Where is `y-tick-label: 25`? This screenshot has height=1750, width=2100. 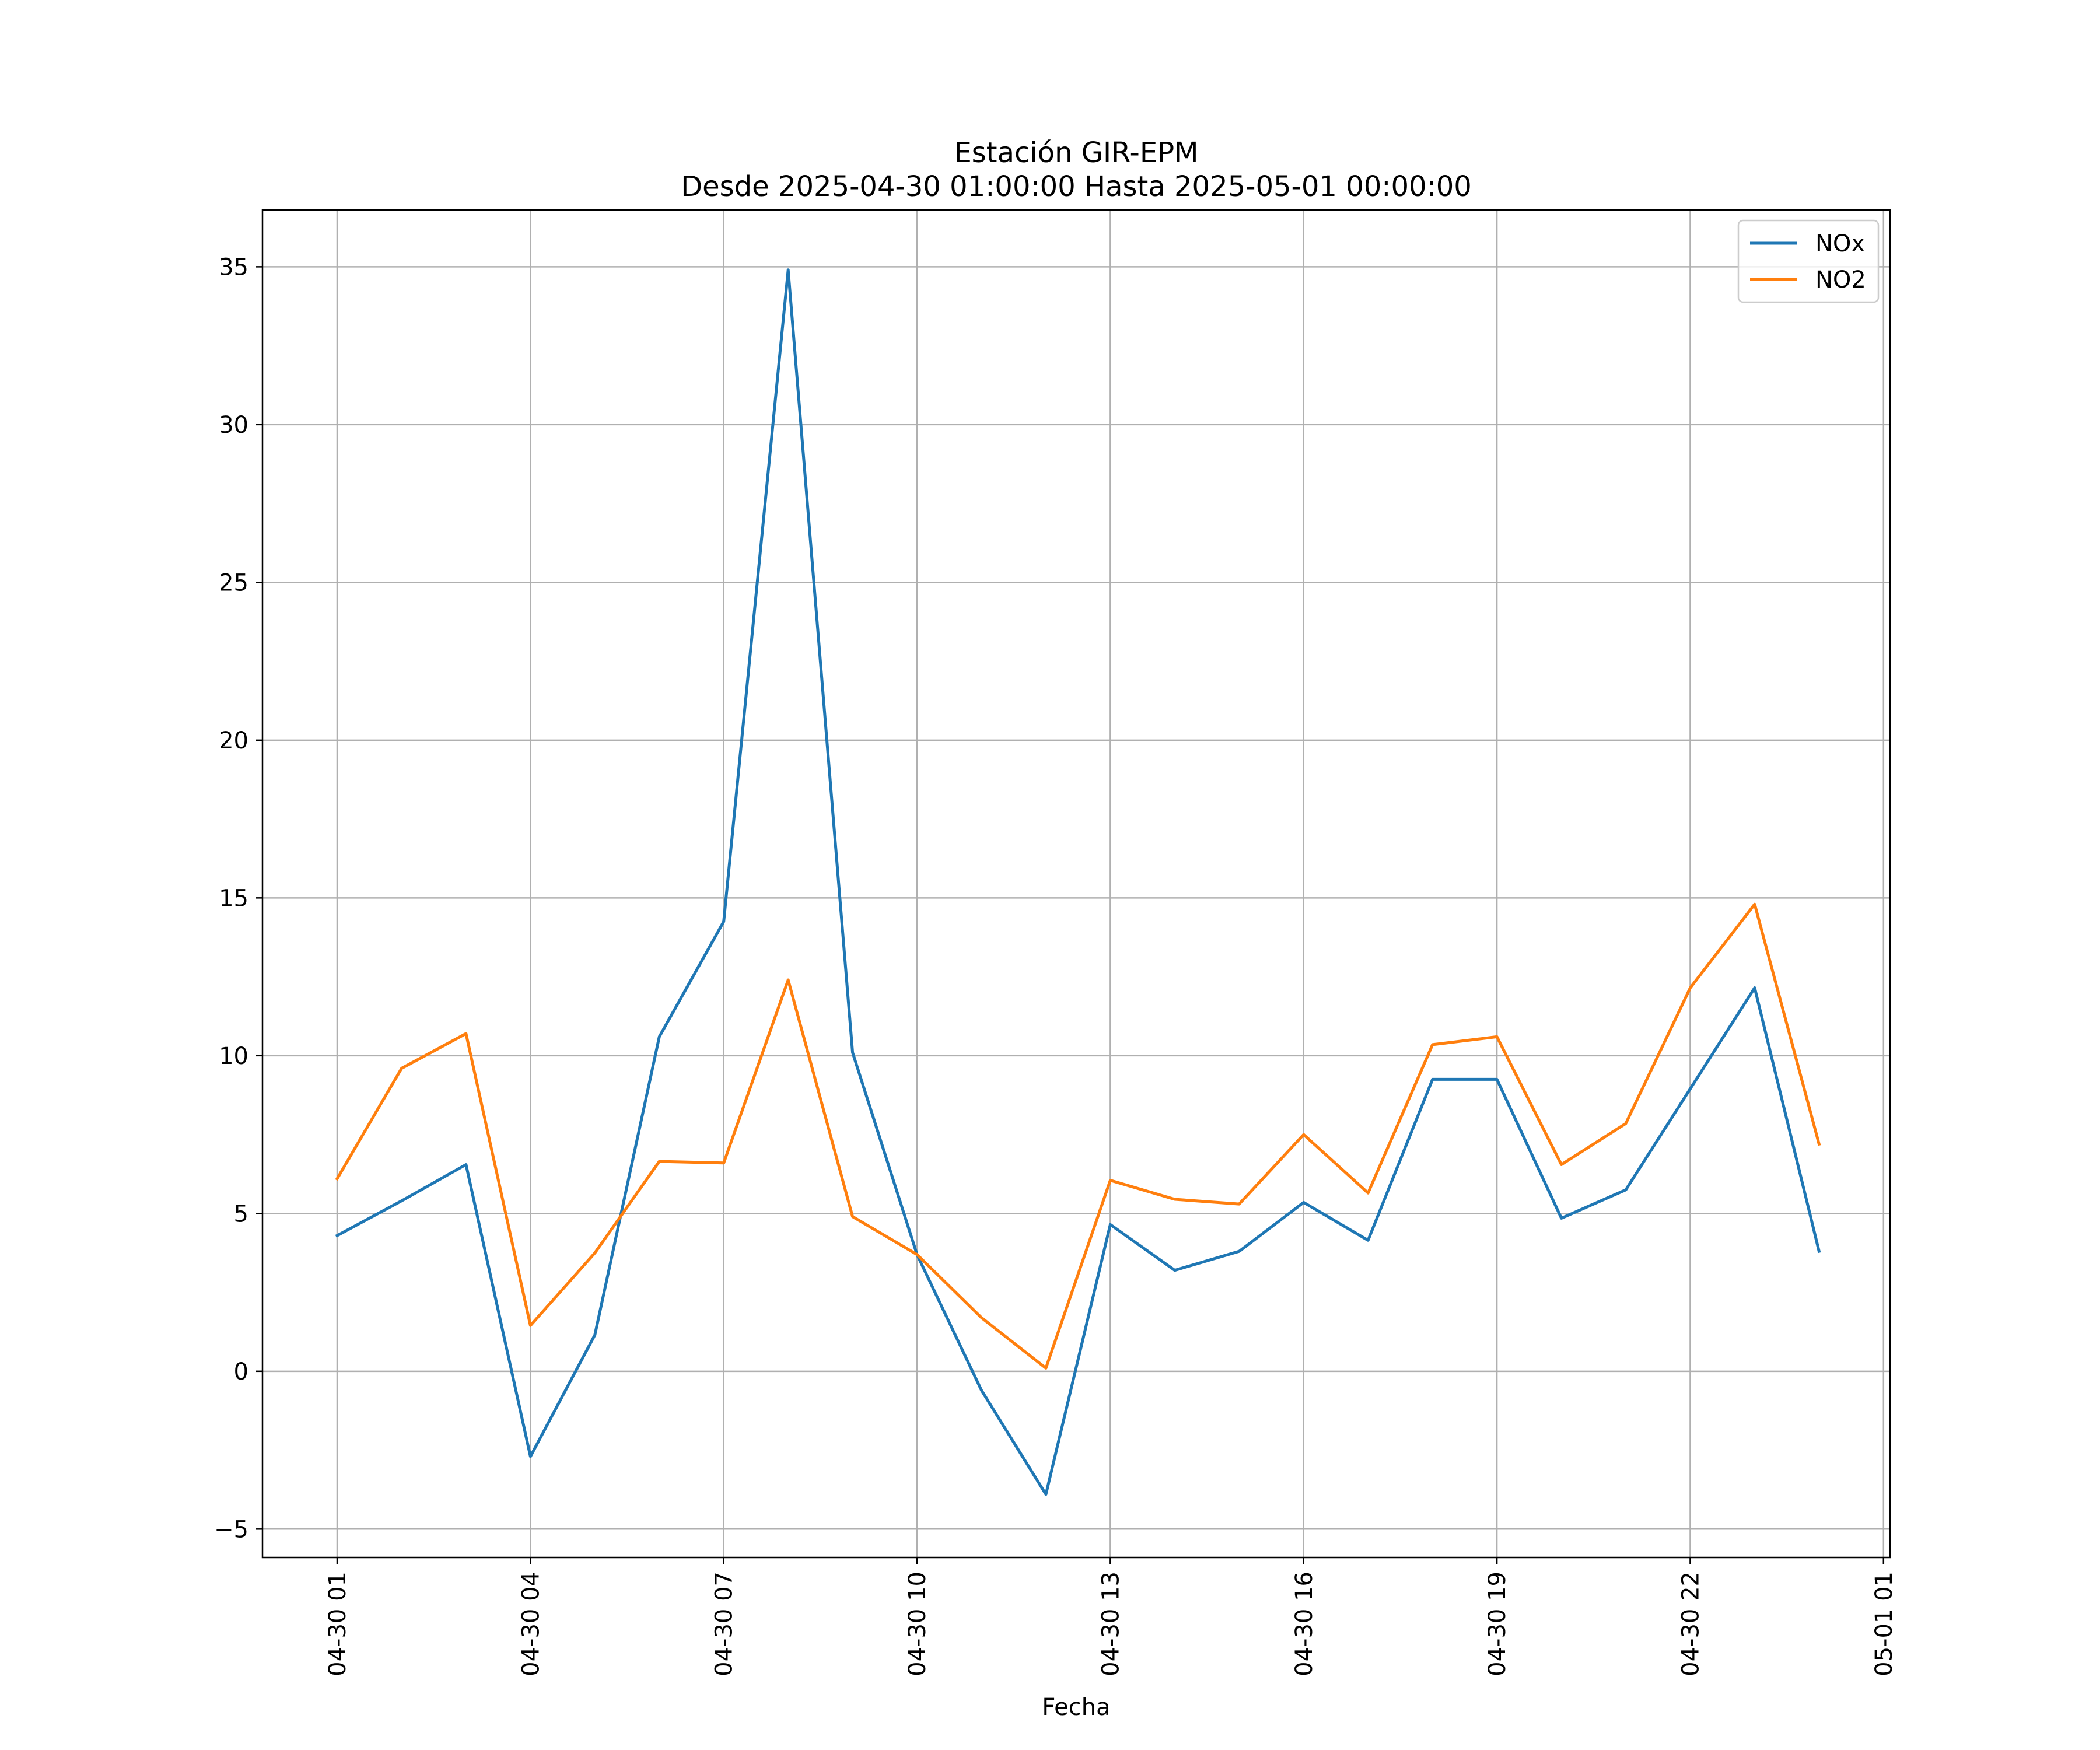
y-tick-label: 25 is located at coordinates (234, 582).